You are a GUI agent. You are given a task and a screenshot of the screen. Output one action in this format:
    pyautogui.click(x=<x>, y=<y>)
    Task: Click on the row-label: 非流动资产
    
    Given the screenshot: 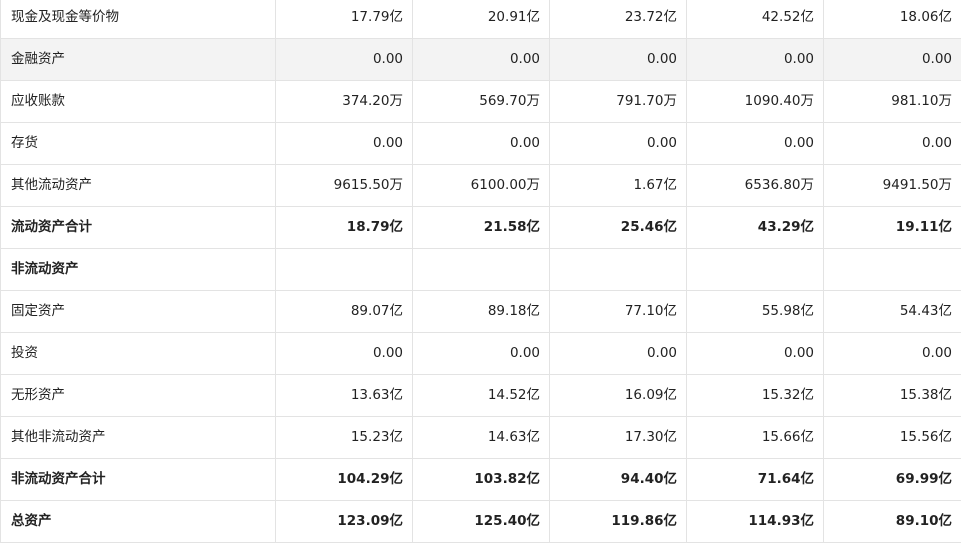 What is the action you would take?
    pyautogui.click(x=138, y=269)
    